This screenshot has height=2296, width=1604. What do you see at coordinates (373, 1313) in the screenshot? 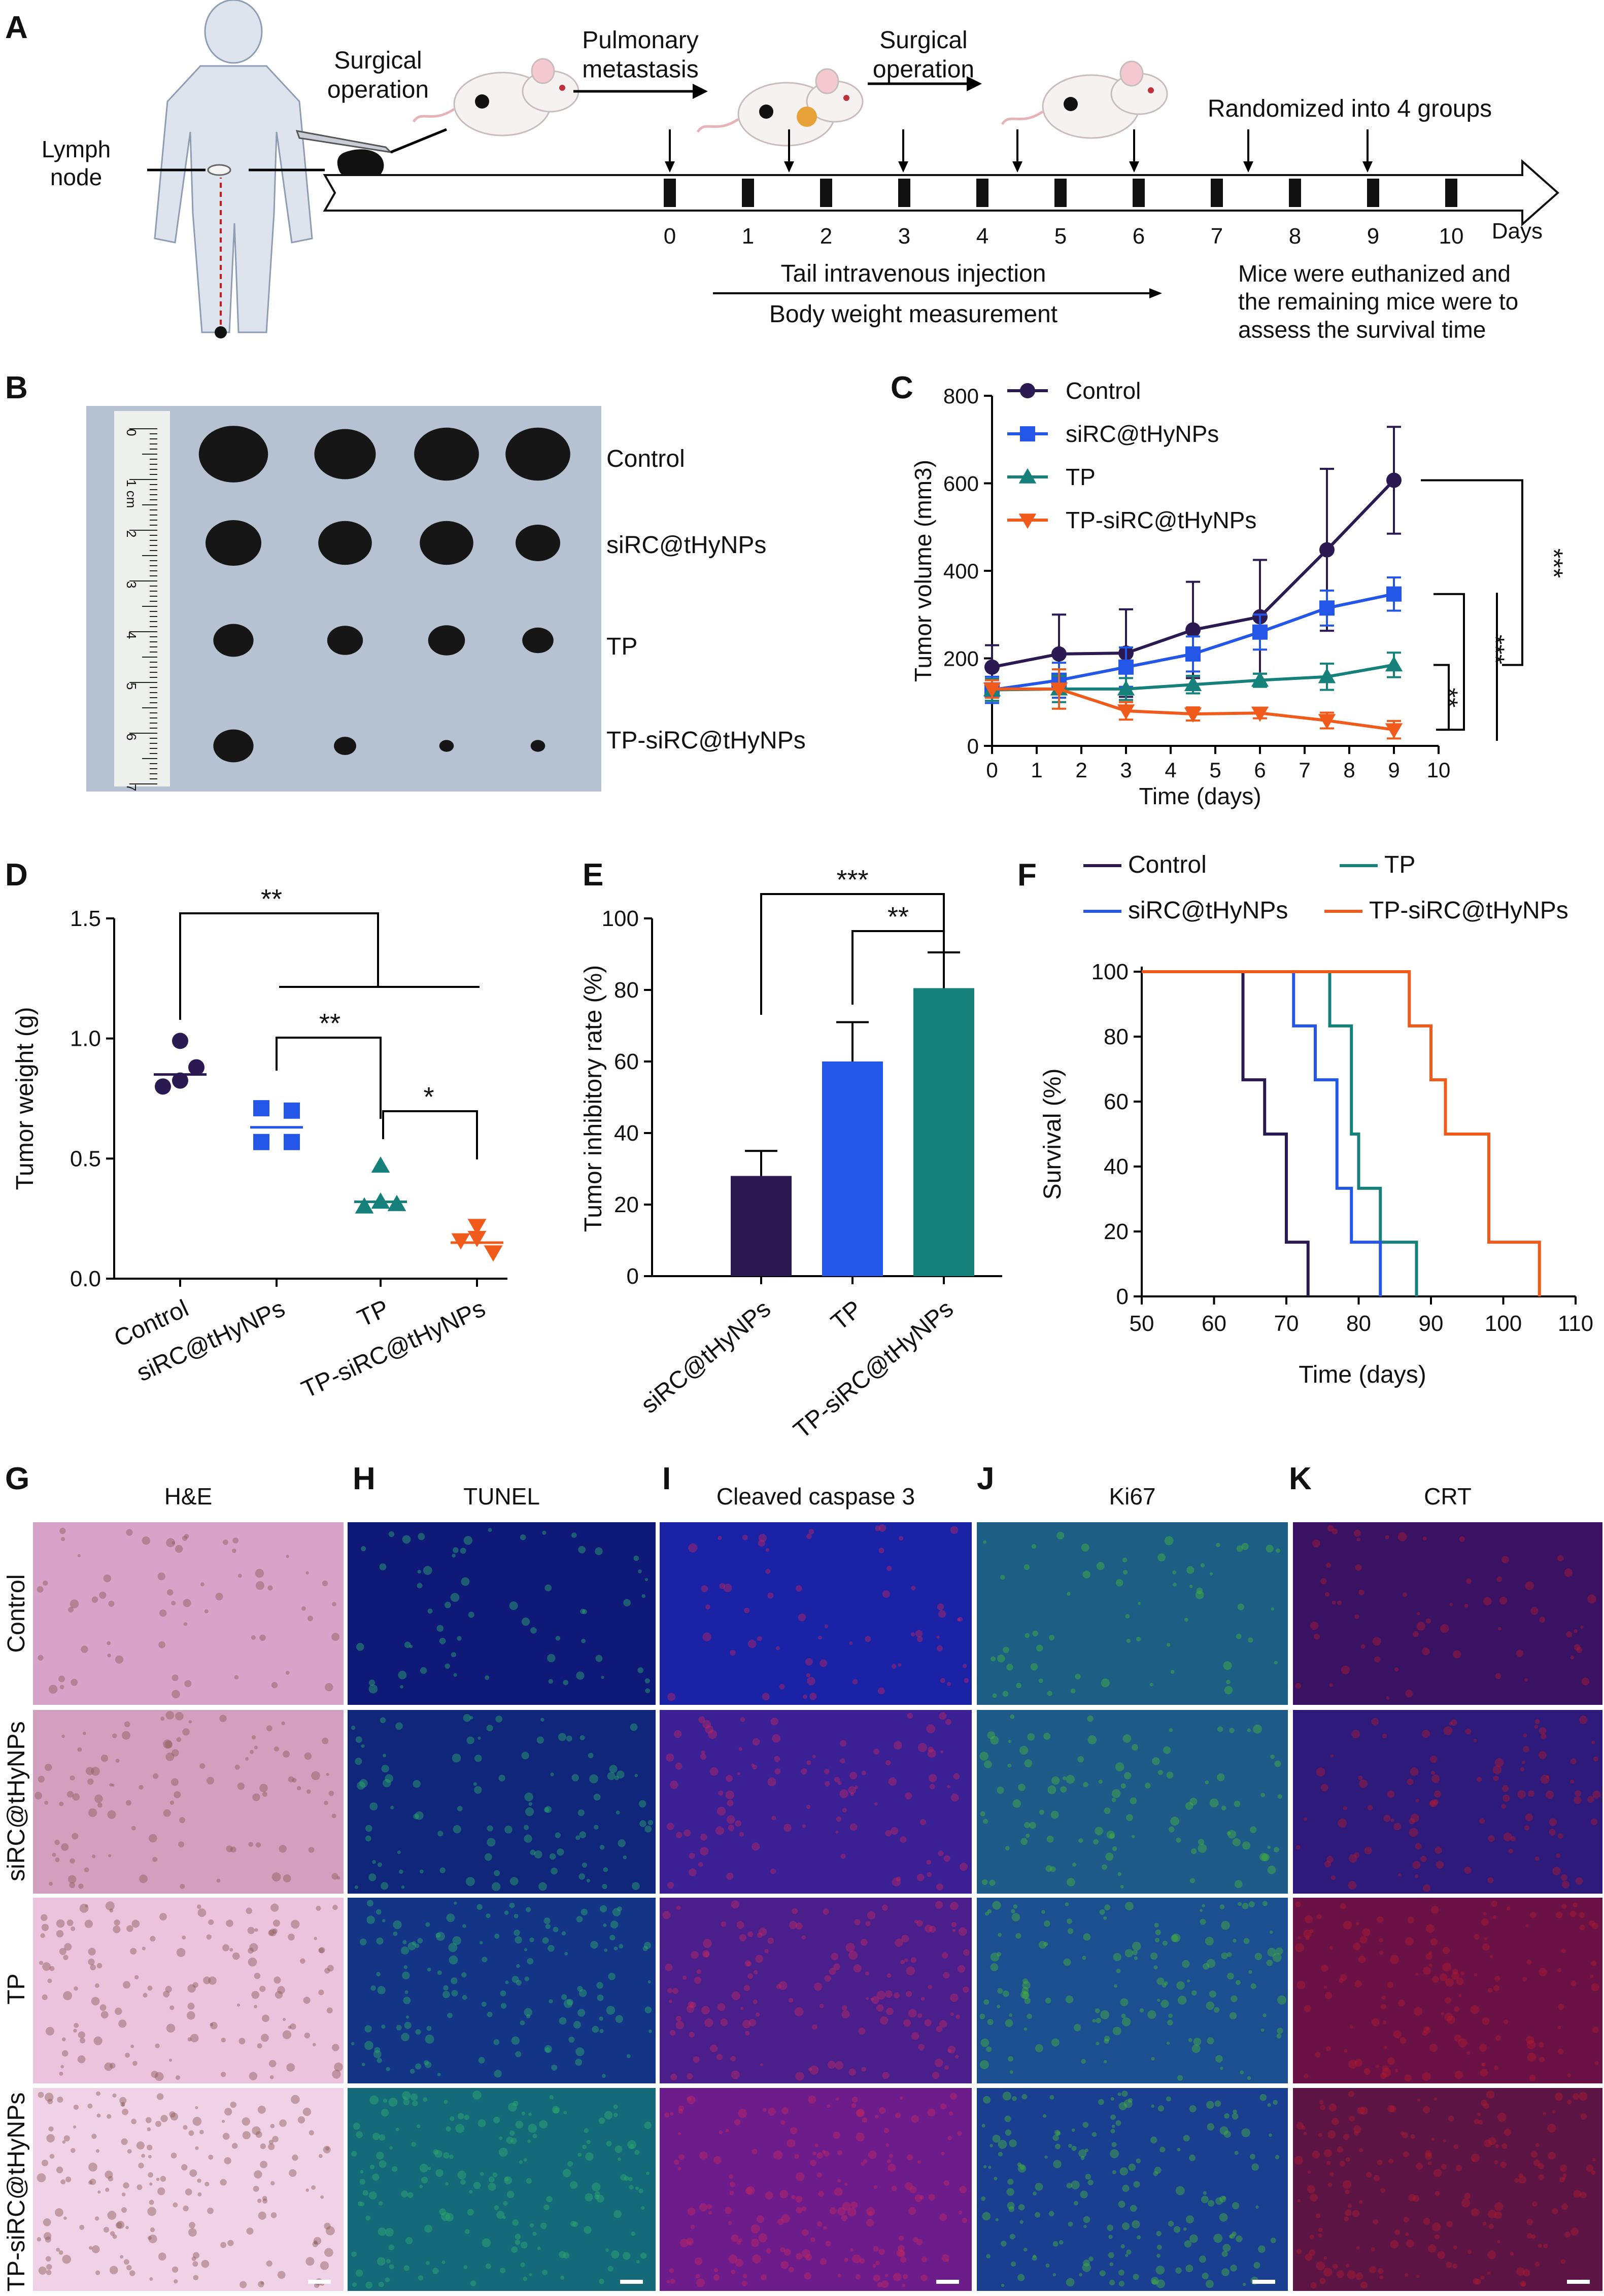
I see `d-x-tick-label-2: TP` at bounding box center [373, 1313].